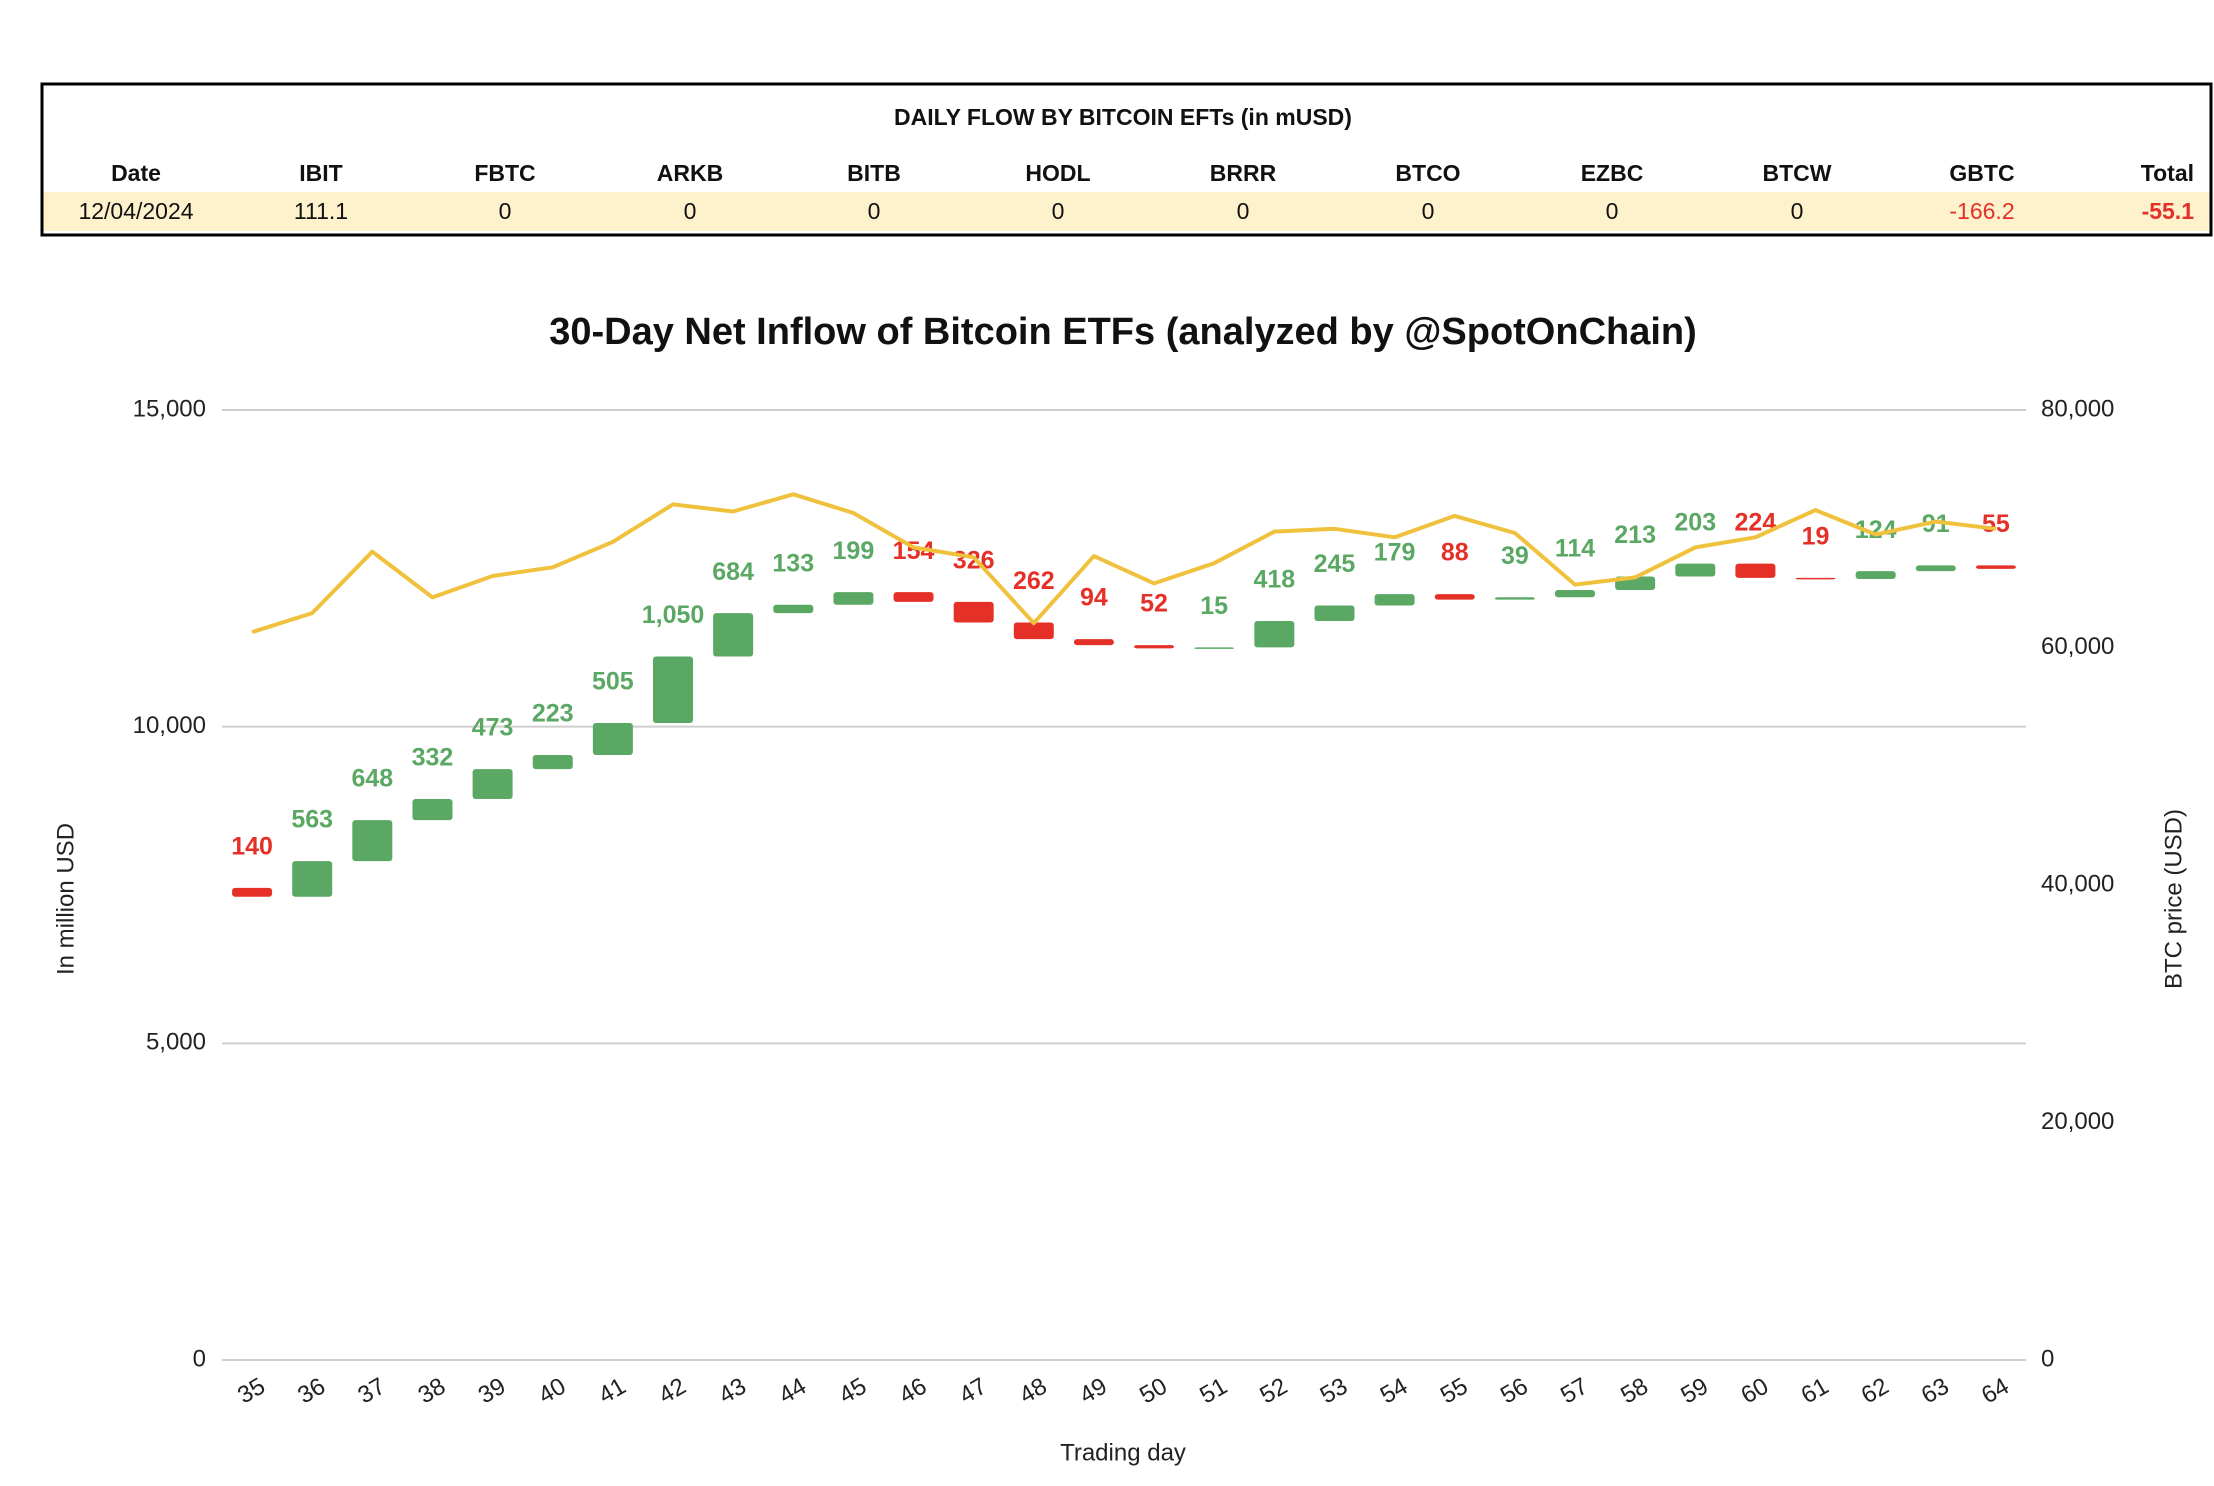 The height and width of the screenshot is (1486, 2214). I want to click on y2-tick-label: 0, so click(2047, 1358).